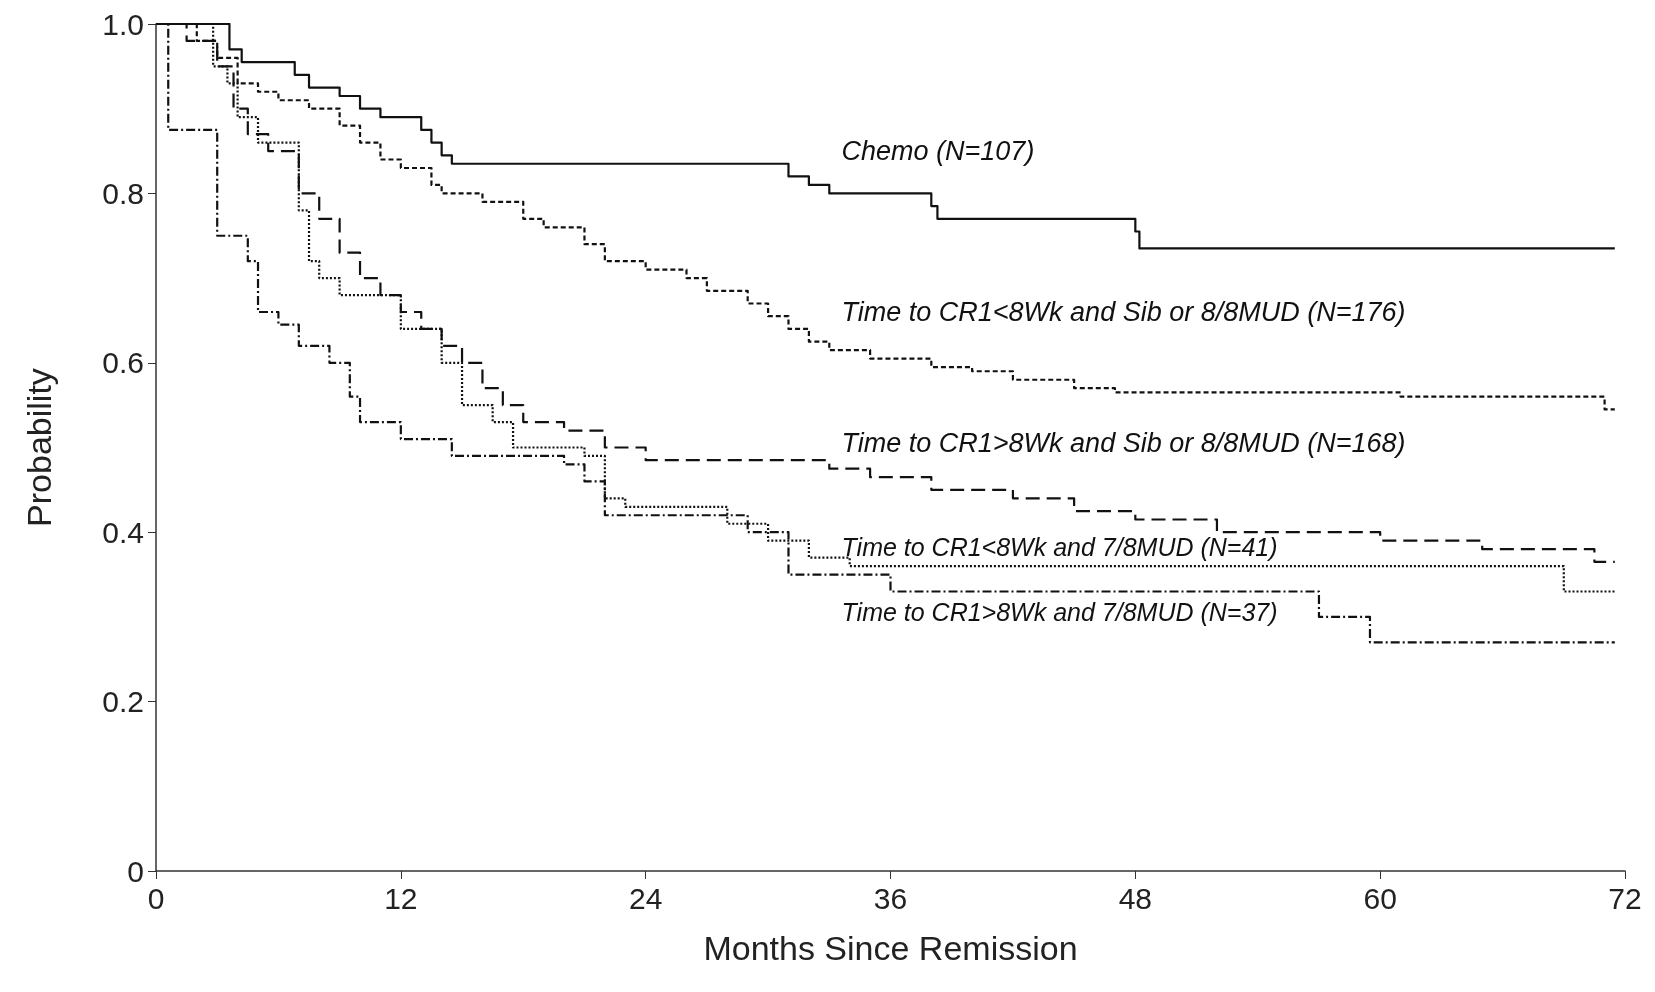  What do you see at coordinates (401, 898) in the screenshot?
I see `x-tick-label: 12` at bounding box center [401, 898].